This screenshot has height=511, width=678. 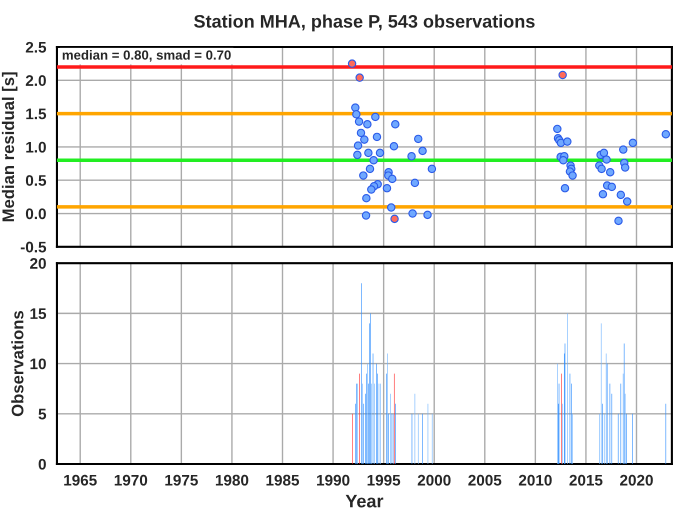 What do you see at coordinates (42, 464) in the screenshot?
I see `y-tick-label: 0` at bounding box center [42, 464].